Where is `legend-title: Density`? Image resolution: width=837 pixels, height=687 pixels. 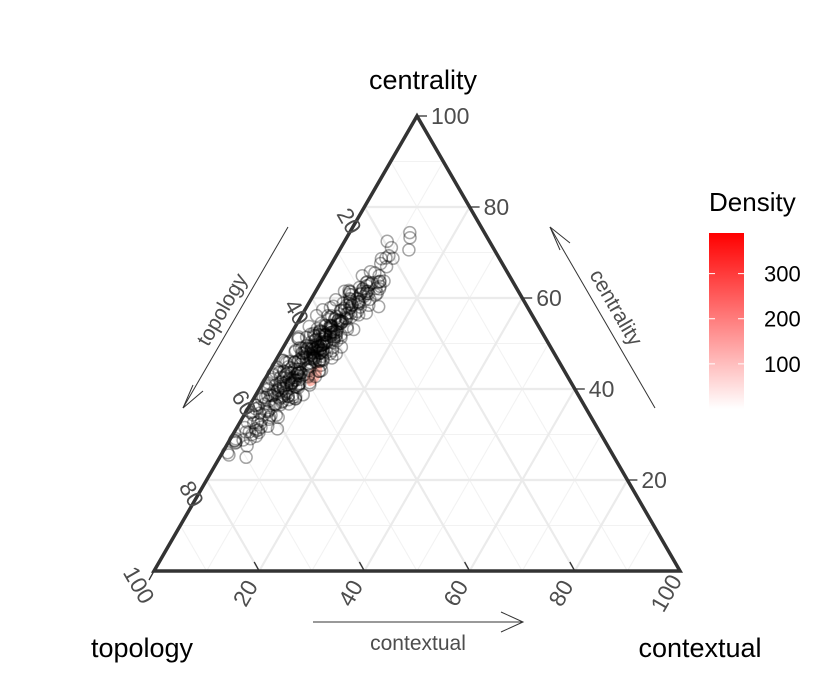
legend-title: Density is located at coordinates (752, 202).